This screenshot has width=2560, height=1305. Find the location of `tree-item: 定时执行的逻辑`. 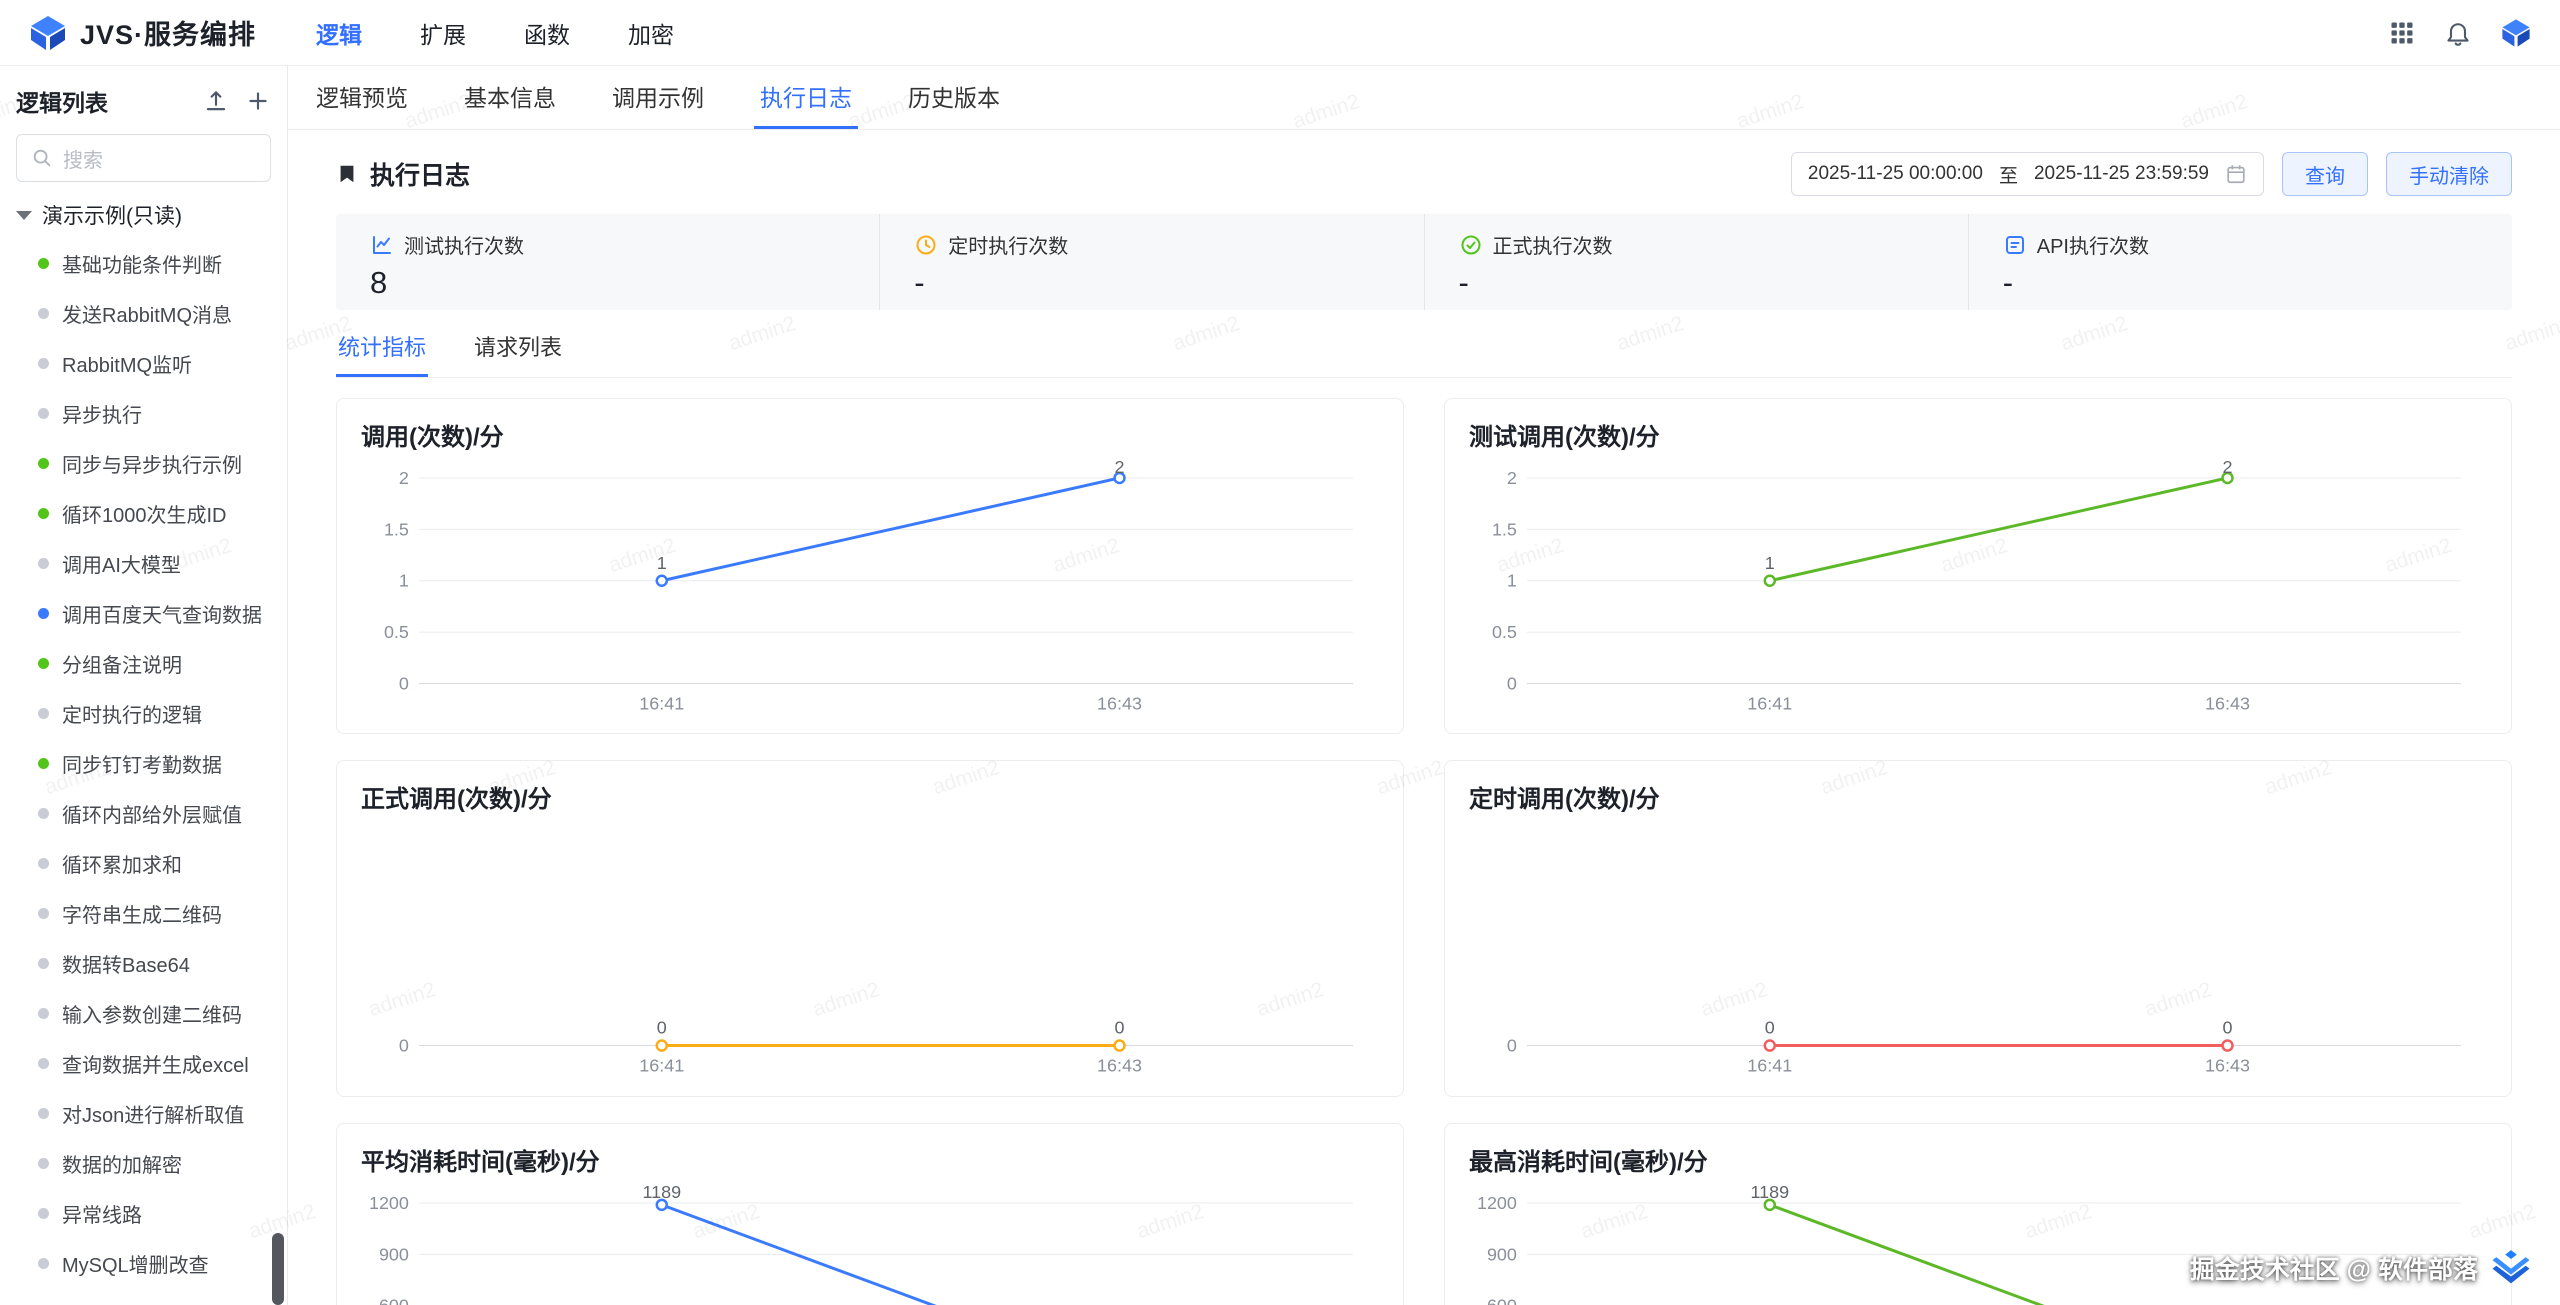

tree-item: 定时执行的逻辑 is located at coordinates (143, 713).